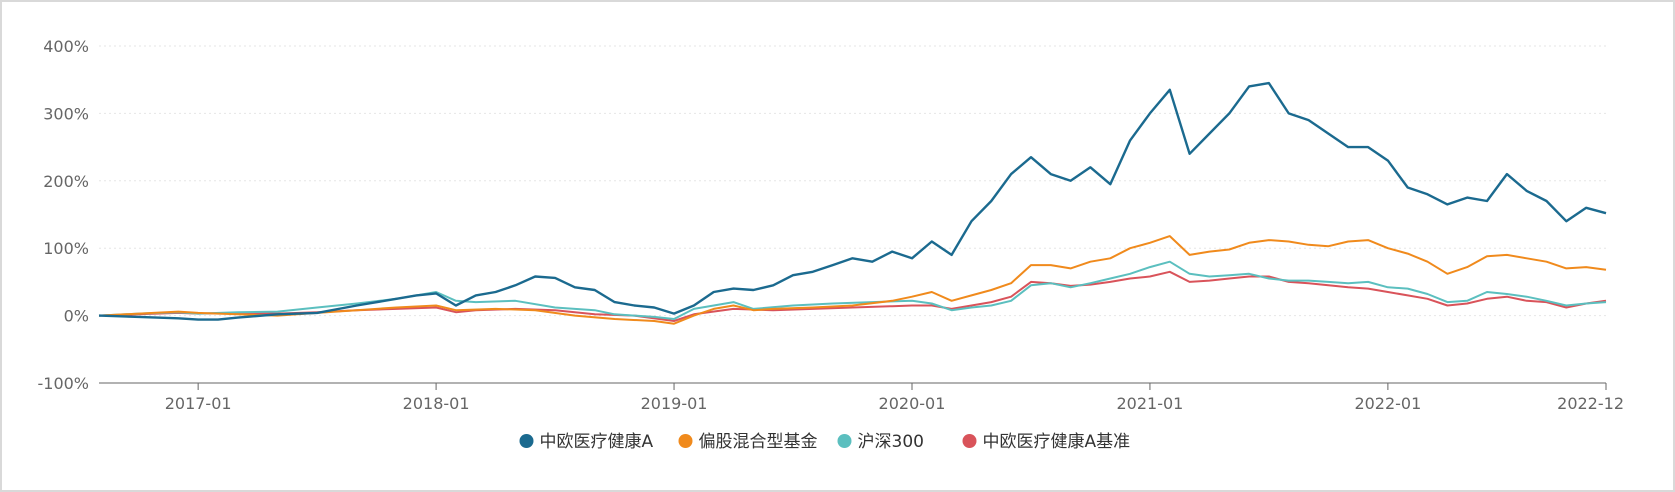 The image size is (1675, 492). What do you see at coordinates (66, 113) in the screenshot?
I see `y-tick-label: 300%` at bounding box center [66, 113].